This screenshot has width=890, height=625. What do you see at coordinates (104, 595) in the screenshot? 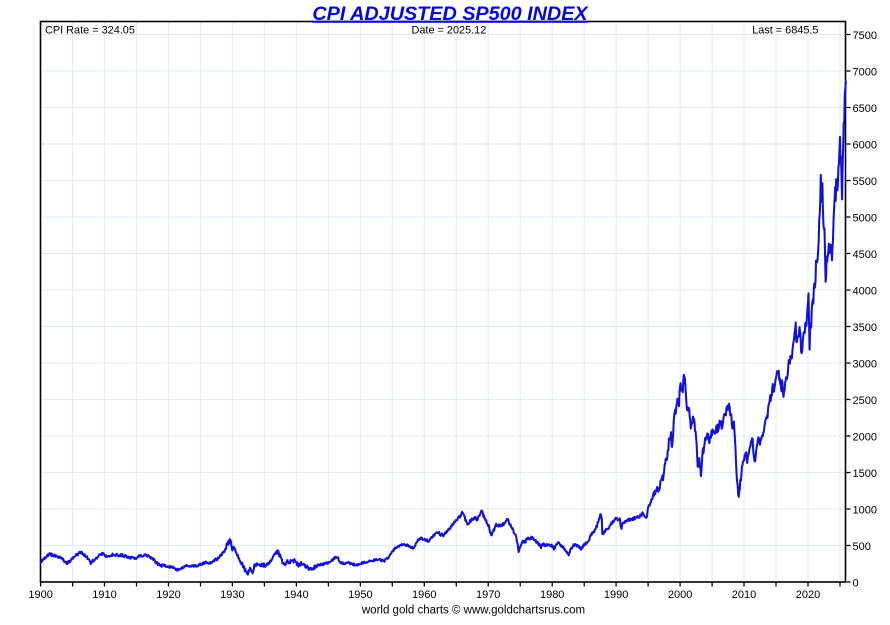
I see `svg-text: 1910` at bounding box center [104, 595].